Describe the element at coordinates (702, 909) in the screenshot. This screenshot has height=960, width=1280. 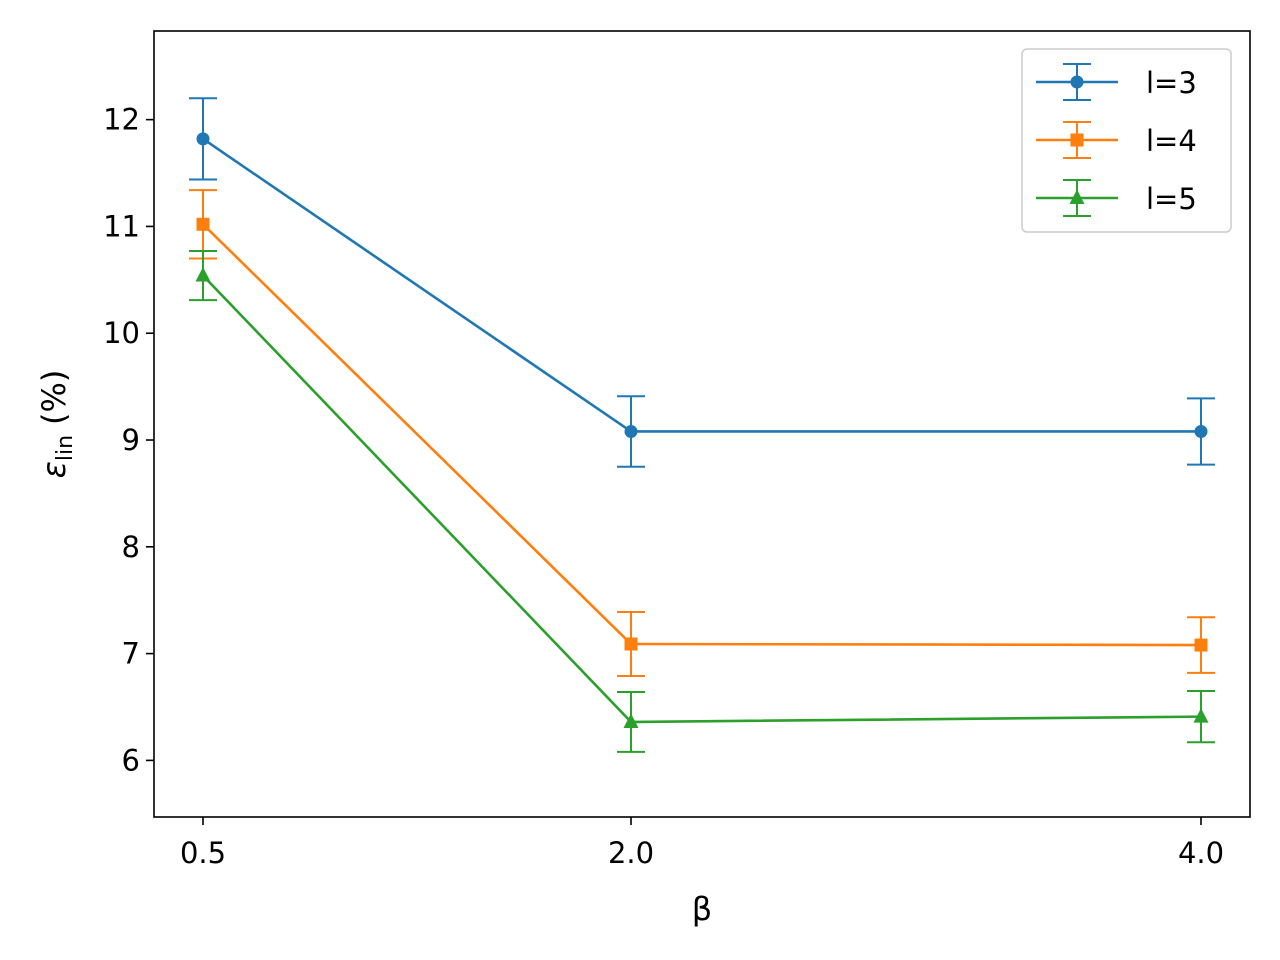
I see `x-axis-label: β` at that location.